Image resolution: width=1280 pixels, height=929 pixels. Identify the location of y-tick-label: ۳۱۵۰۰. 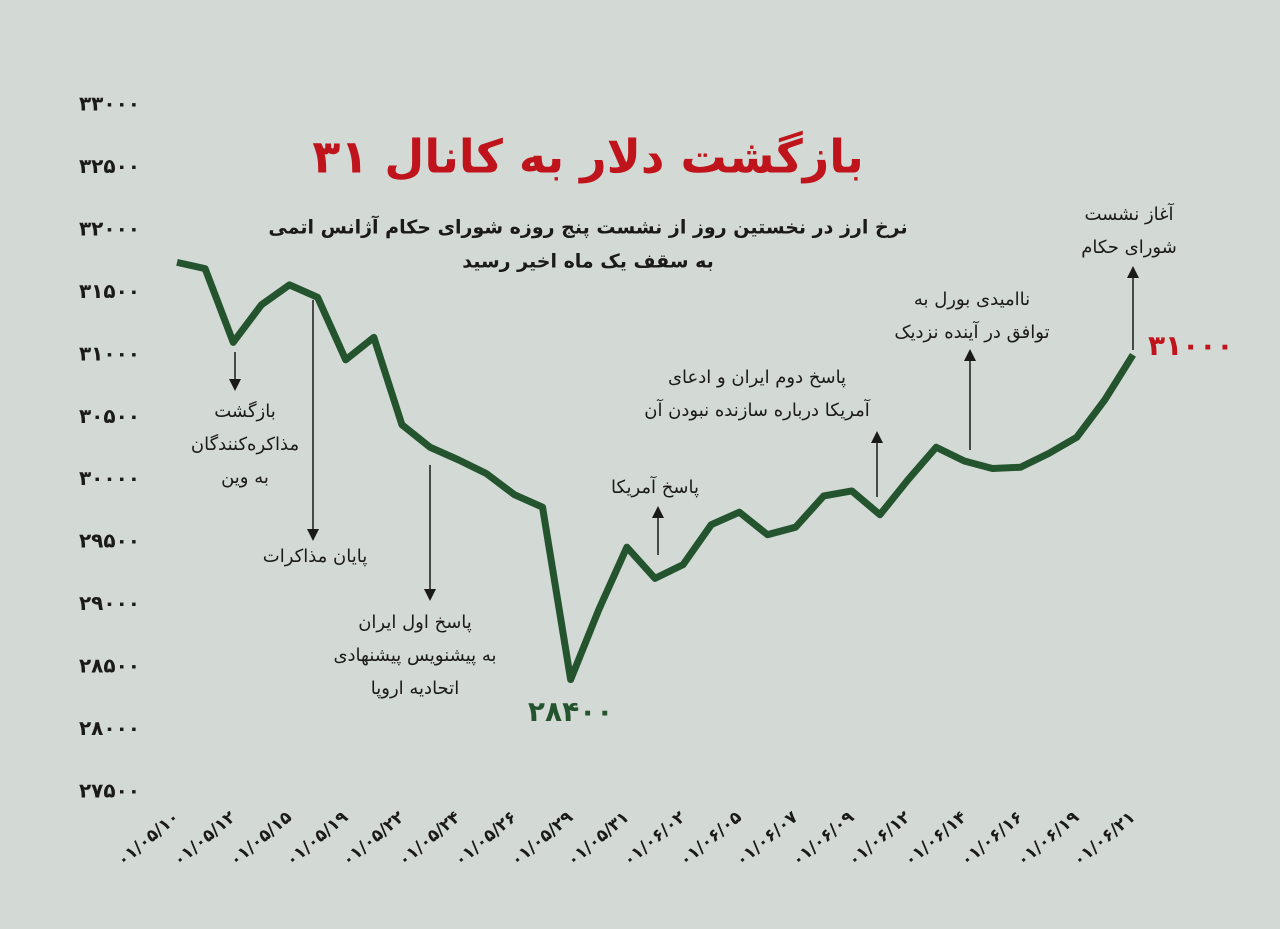
(109, 291).